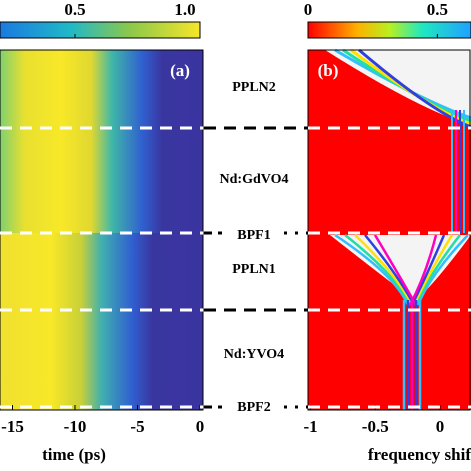 The width and height of the screenshot is (471, 471). Describe the element at coordinates (74, 454) in the screenshot. I see `x-axis-label: time (ps)` at that location.